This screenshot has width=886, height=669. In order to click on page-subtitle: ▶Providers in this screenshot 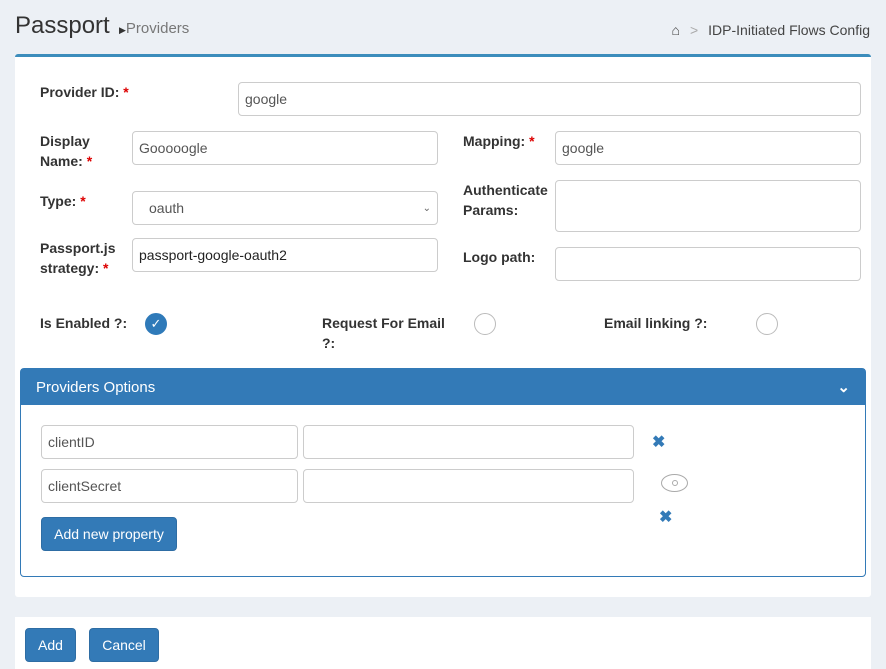, I will do `click(154, 28)`.